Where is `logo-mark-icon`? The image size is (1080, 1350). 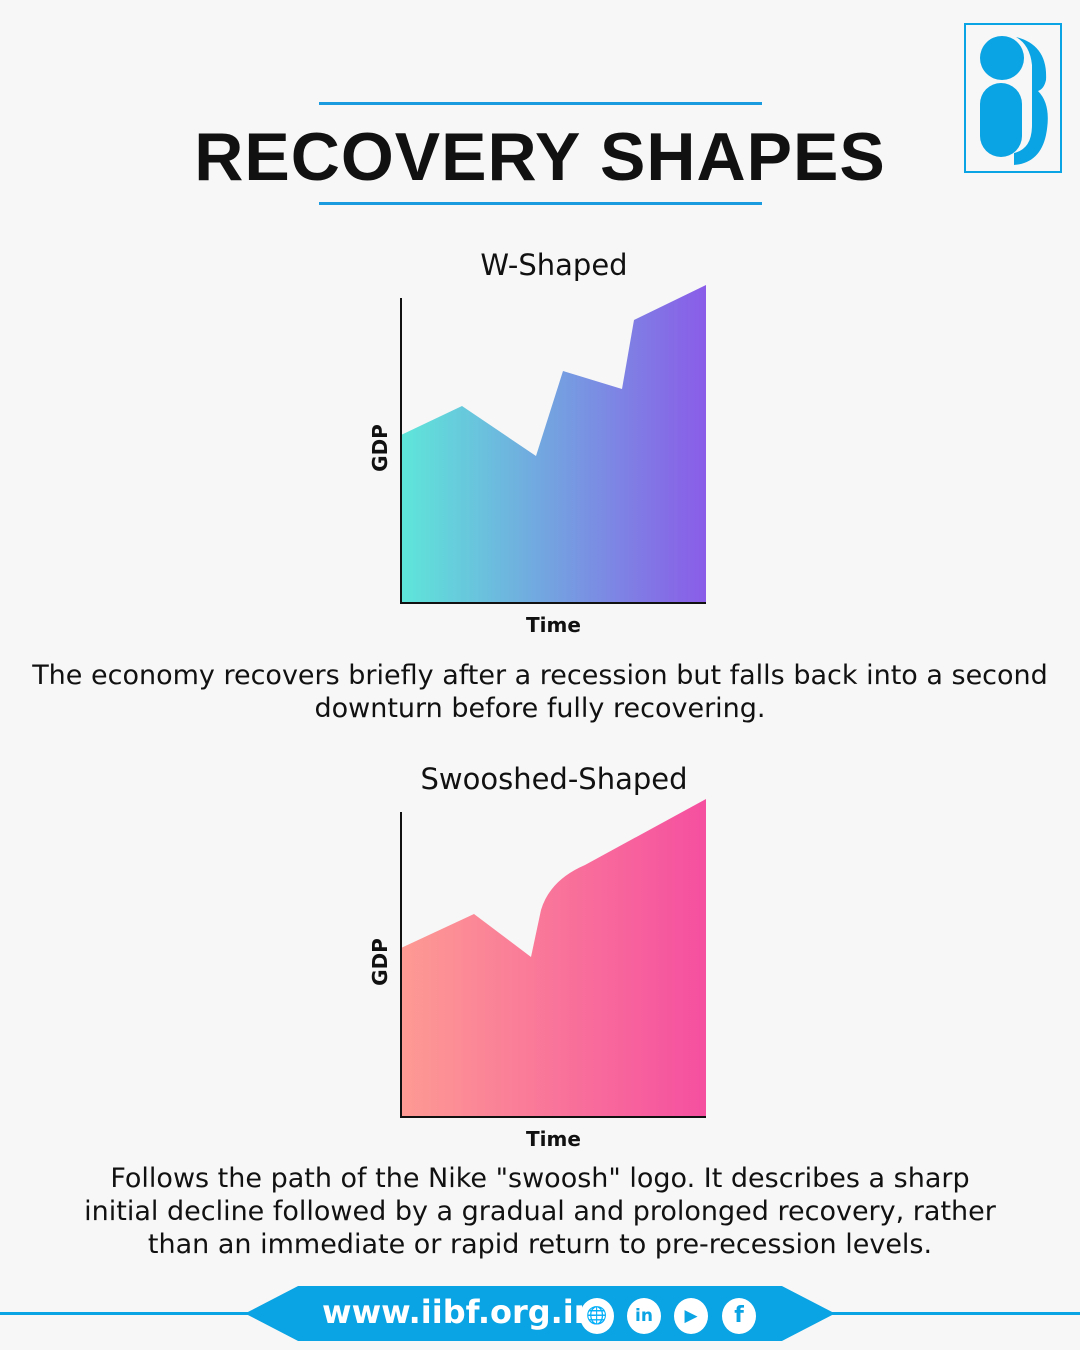
logo-mark-icon is located at coordinates (1014, 100).